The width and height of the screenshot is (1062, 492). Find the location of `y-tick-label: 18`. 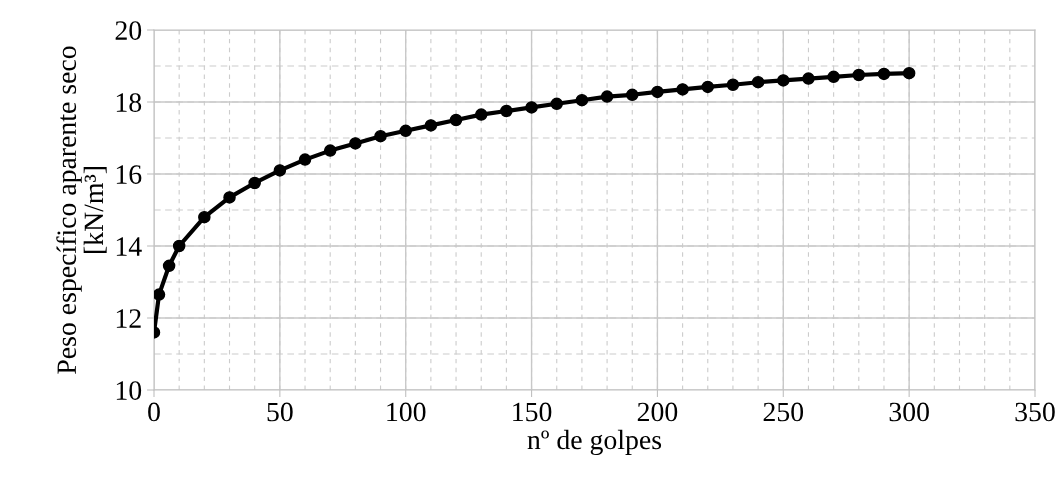

y-tick-label: 18 is located at coordinates (129, 102).